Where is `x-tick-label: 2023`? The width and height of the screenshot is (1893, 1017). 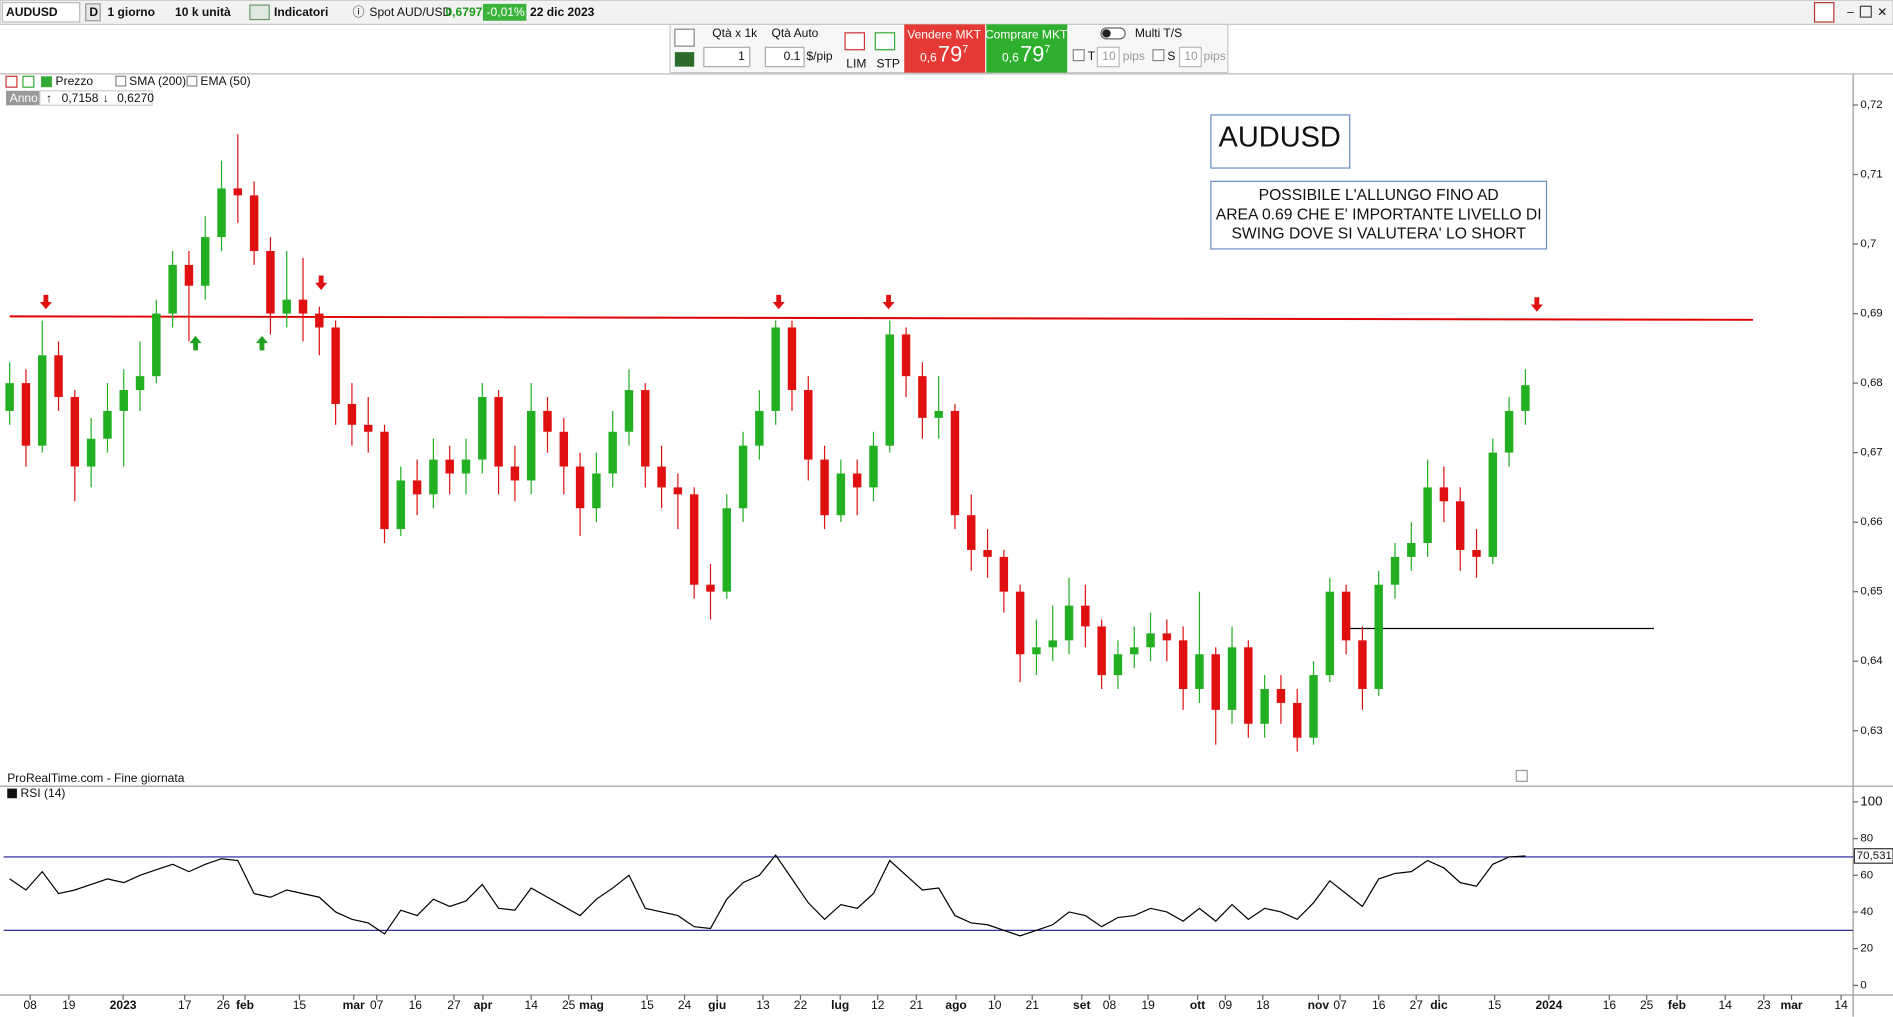
x-tick-label: 2023 is located at coordinates (123, 1005).